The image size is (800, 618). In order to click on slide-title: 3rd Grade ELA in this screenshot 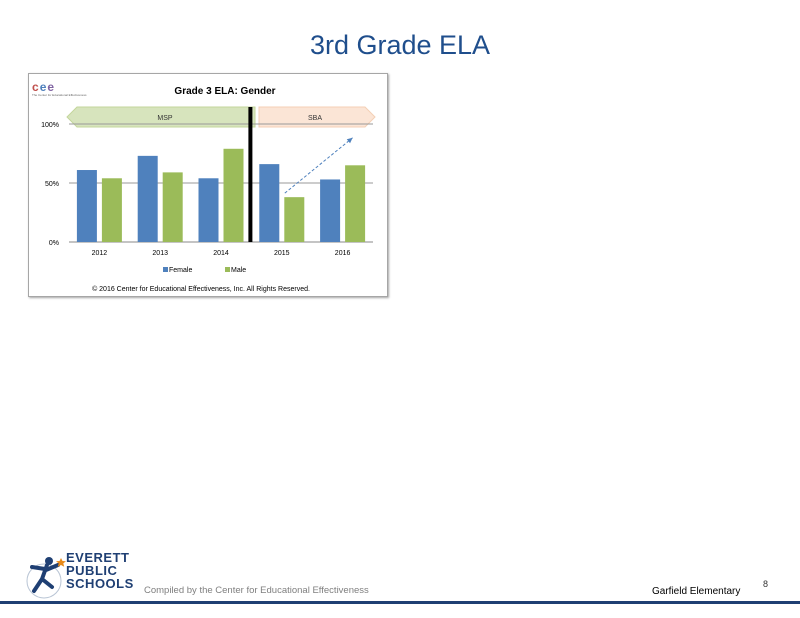, I will do `click(400, 45)`.